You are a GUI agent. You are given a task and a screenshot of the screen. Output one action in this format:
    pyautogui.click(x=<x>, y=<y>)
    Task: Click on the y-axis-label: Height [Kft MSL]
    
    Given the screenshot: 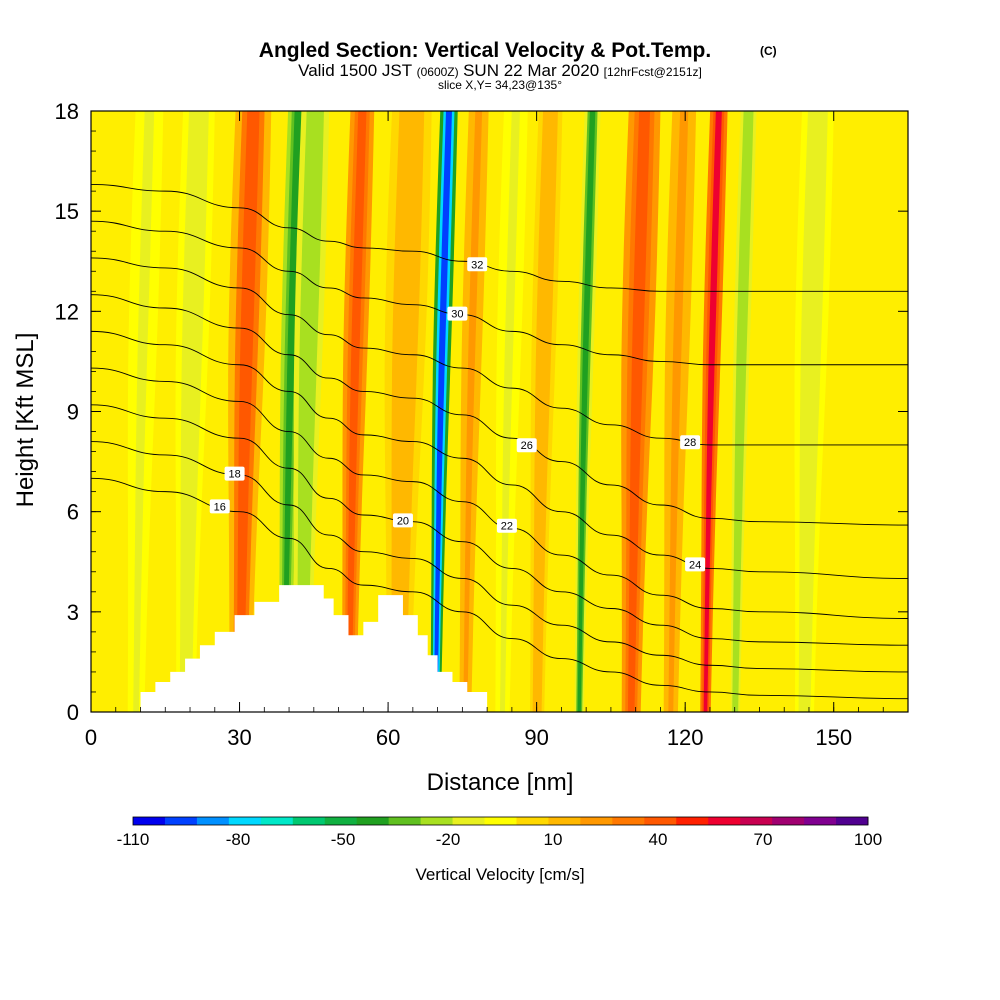 What is the action you would take?
    pyautogui.click(x=25, y=420)
    